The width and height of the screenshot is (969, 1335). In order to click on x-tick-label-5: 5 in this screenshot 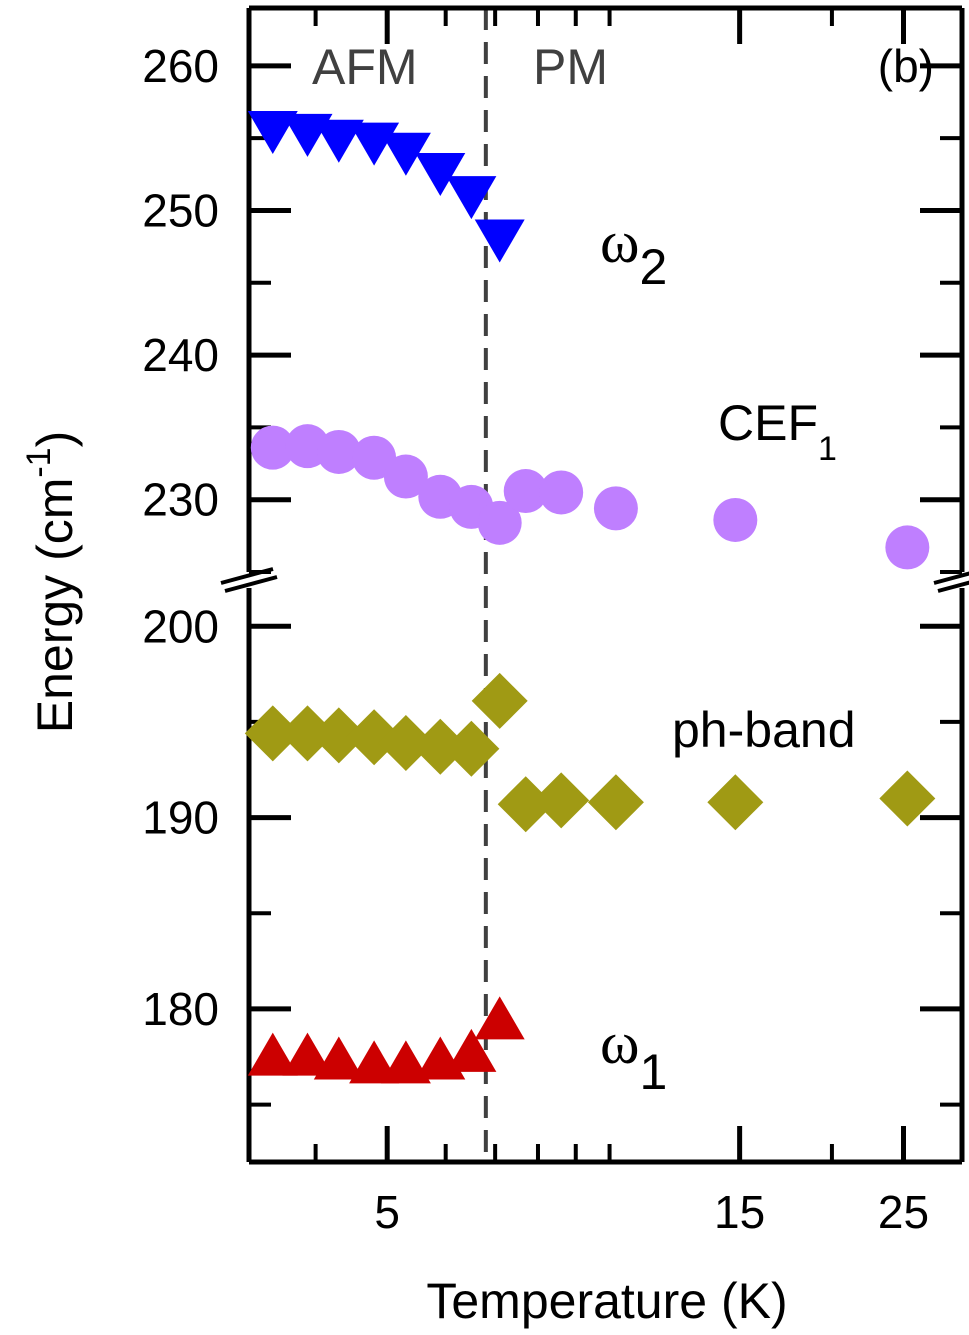, I will do `click(387, 1212)`.